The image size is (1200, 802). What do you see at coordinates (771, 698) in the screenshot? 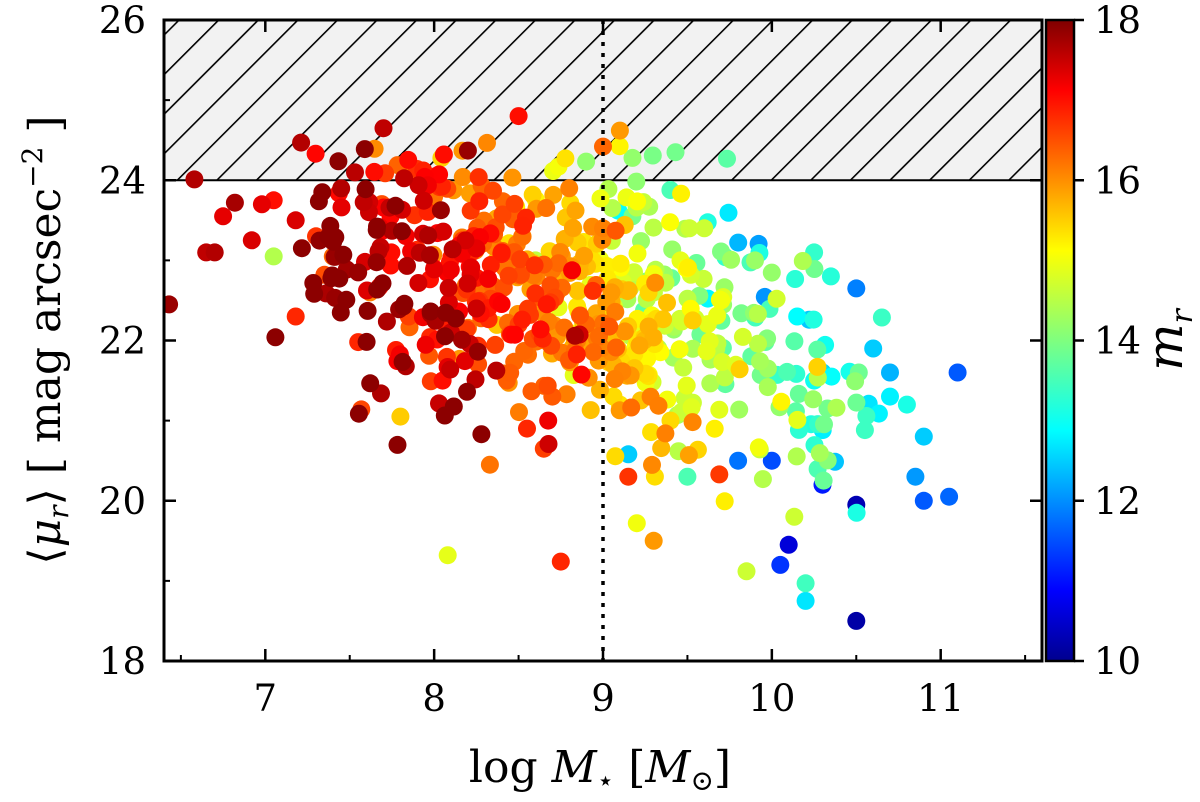
I see `x-tick-label: 10` at bounding box center [771, 698].